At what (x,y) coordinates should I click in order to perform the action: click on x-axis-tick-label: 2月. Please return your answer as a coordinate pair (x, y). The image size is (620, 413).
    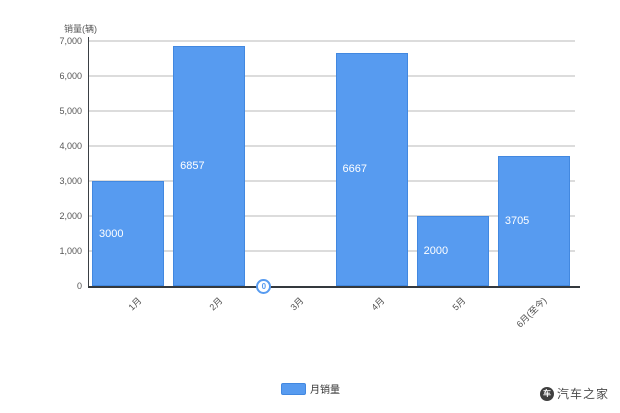
    Looking at the image, I should click on (216, 304).